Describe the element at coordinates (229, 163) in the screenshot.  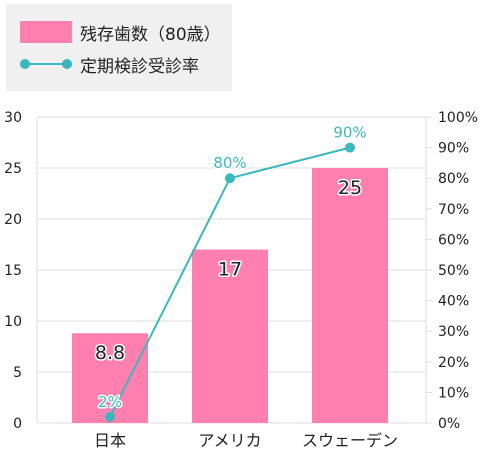
I see `line-data-label: 80%` at that location.